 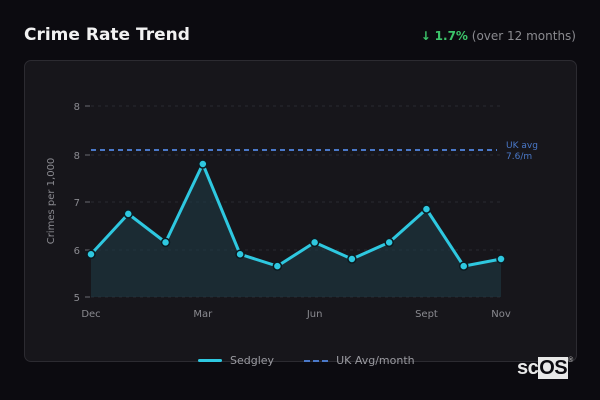 I want to click on y-tick-label: 7, so click(x=77, y=203).